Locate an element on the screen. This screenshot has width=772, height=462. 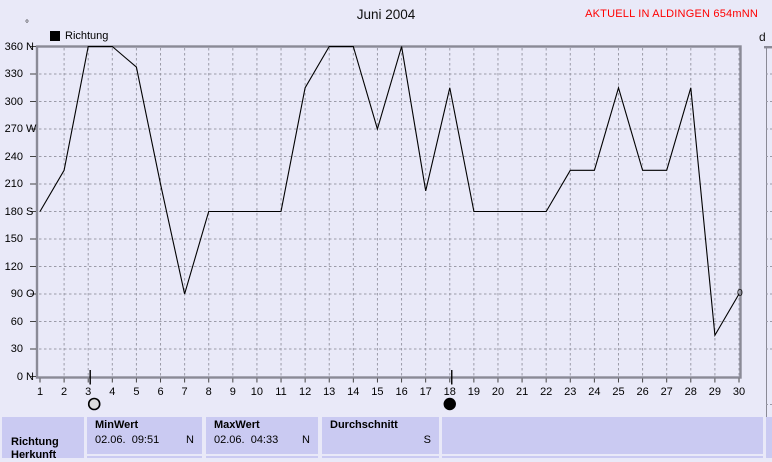
x-tick-label: 12 is located at coordinates (305, 392).